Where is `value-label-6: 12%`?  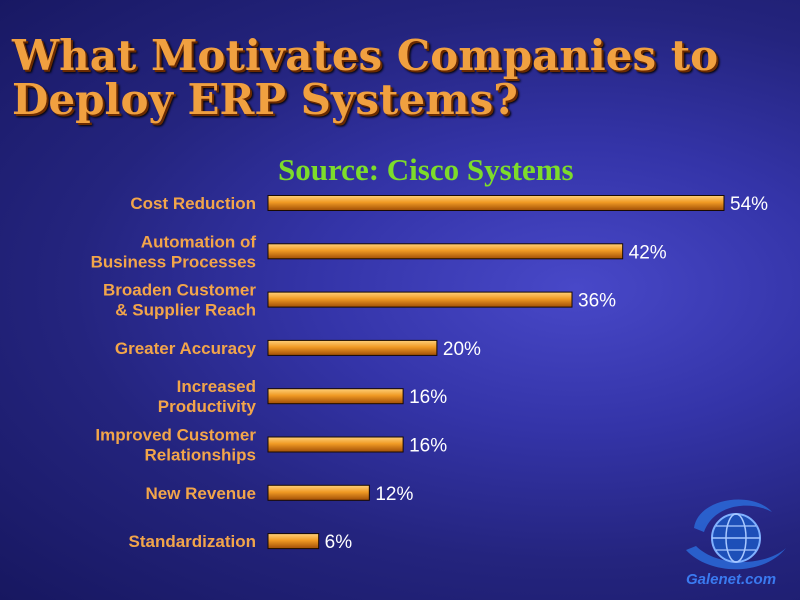 value-label-6: 12% is located at coordinates (394, 494).